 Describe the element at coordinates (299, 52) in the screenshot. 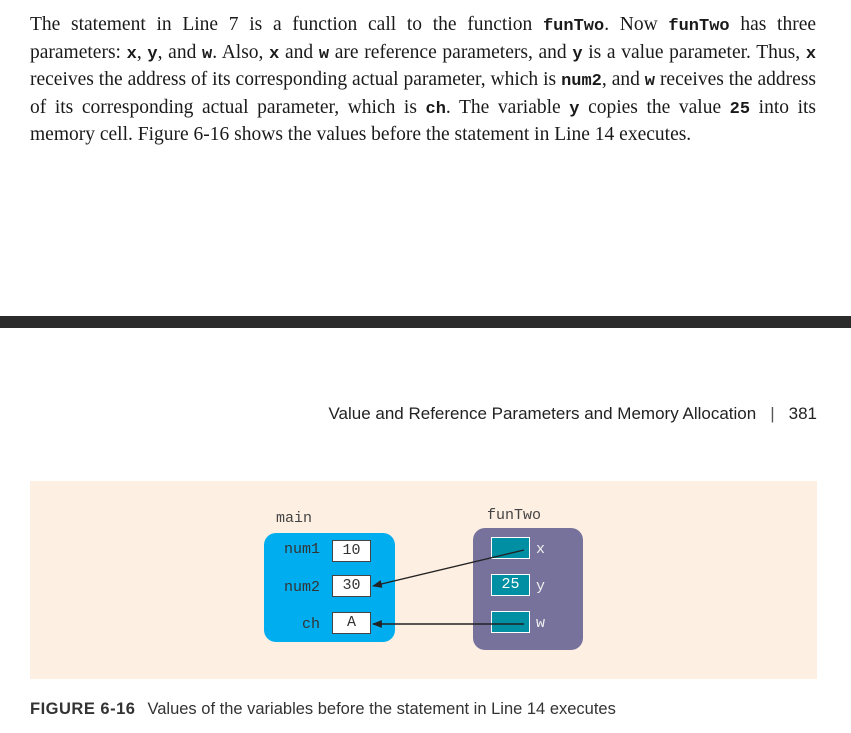

I see `text-run: and` at that location.